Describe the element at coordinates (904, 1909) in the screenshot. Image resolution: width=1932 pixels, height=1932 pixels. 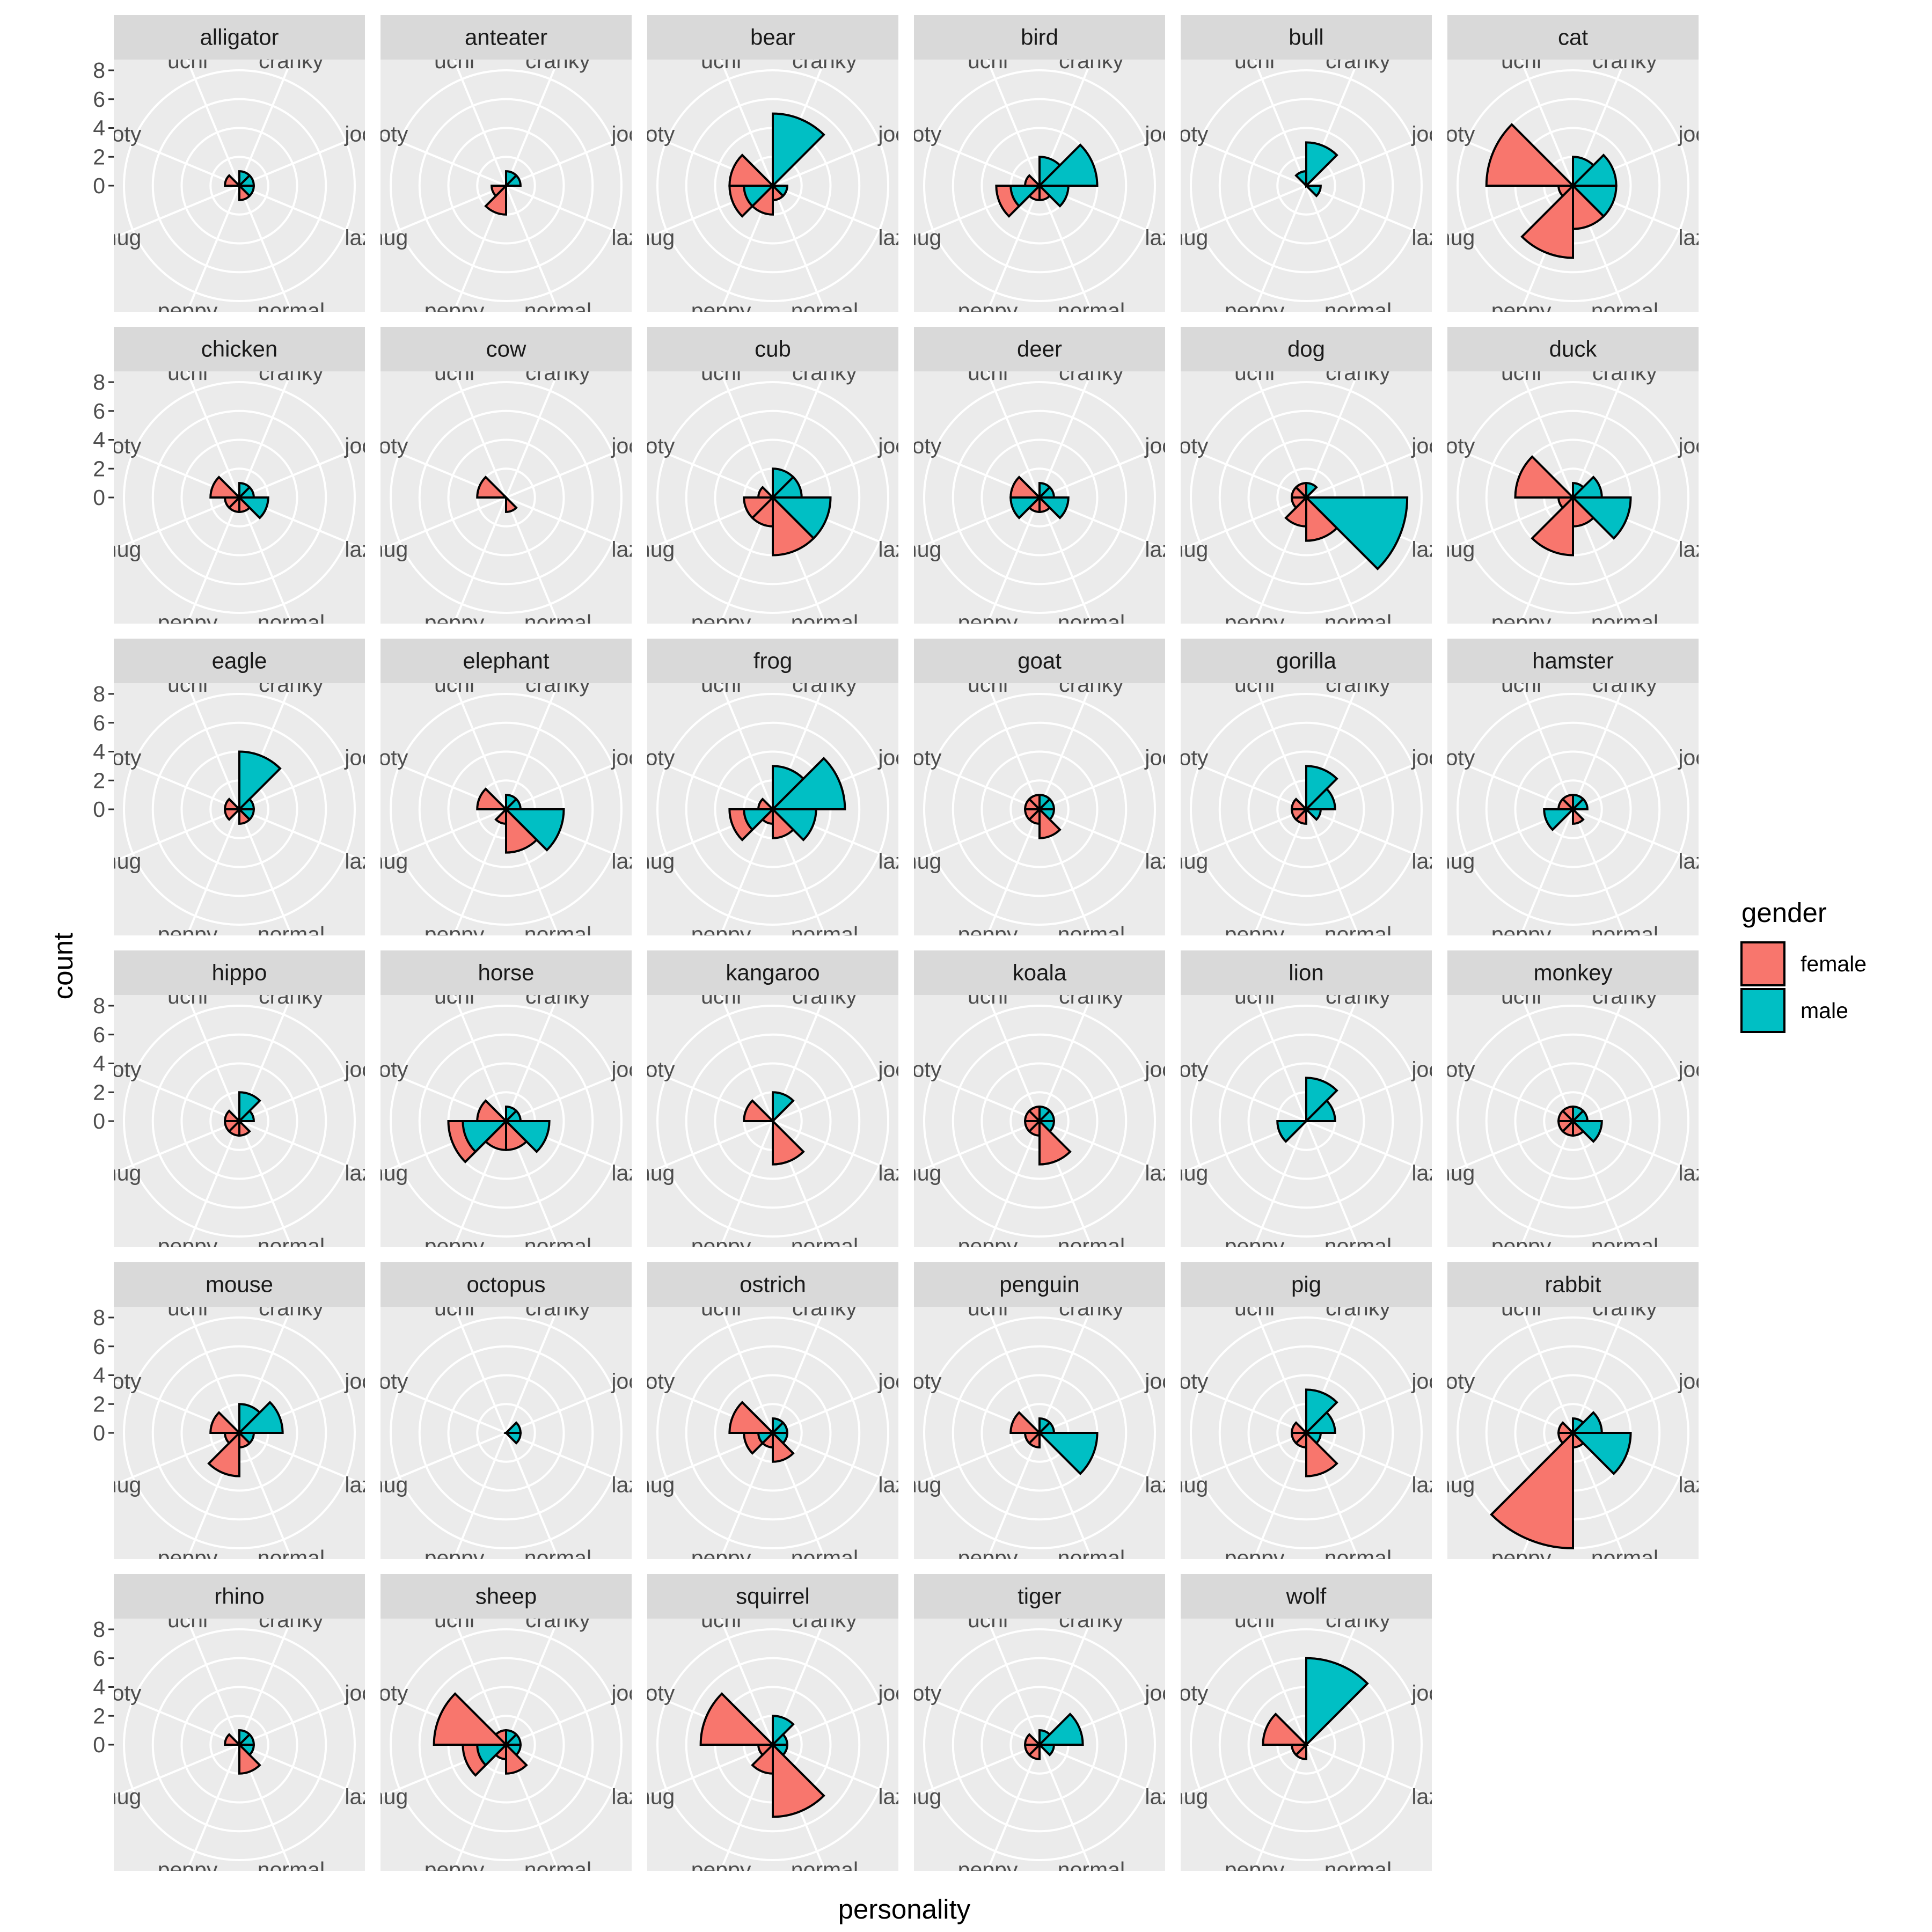
I see `x-axis-title: personality` at that location.